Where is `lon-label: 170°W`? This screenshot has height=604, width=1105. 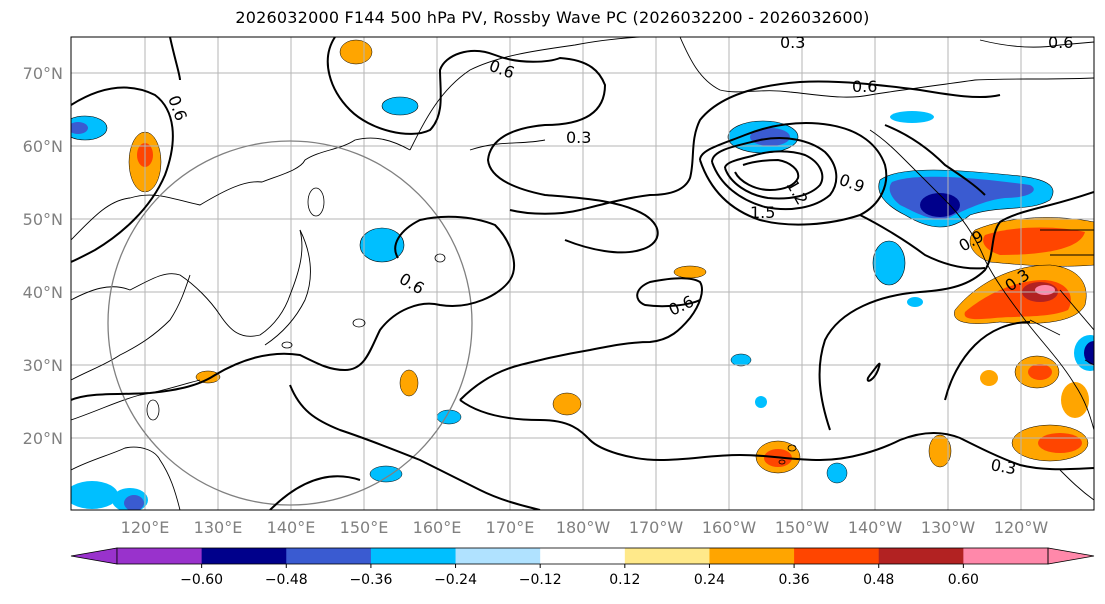 lon-label: 170°W is located at coordinates (656, 527).